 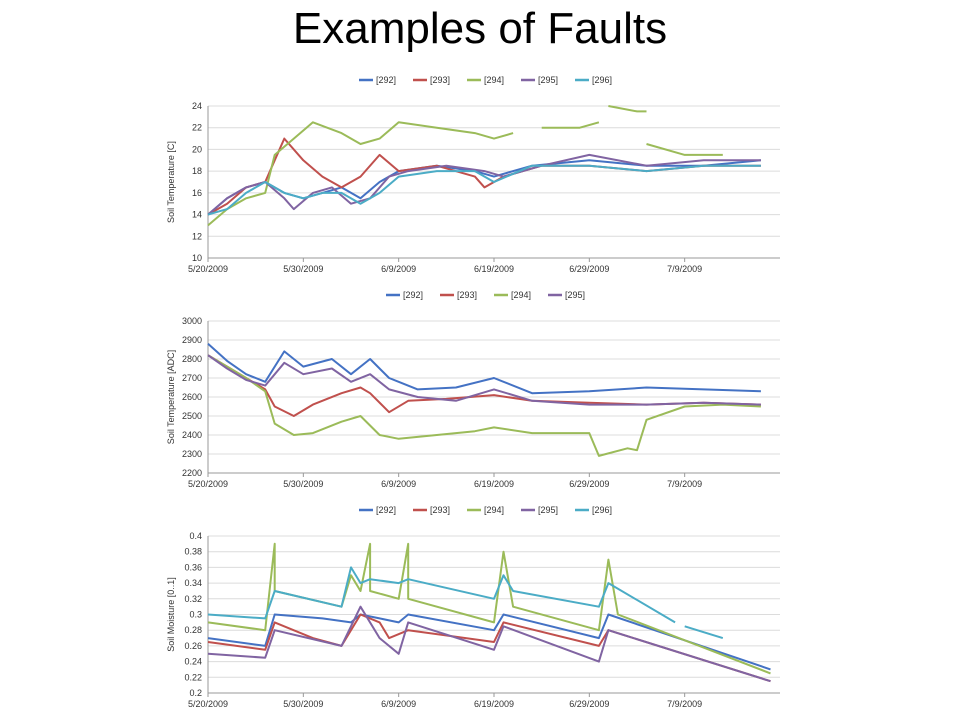 What do you see at coordinates (192, 378) in the screenshot?
I see `y-tick-label: 2700` at bounding box center [192, 378].